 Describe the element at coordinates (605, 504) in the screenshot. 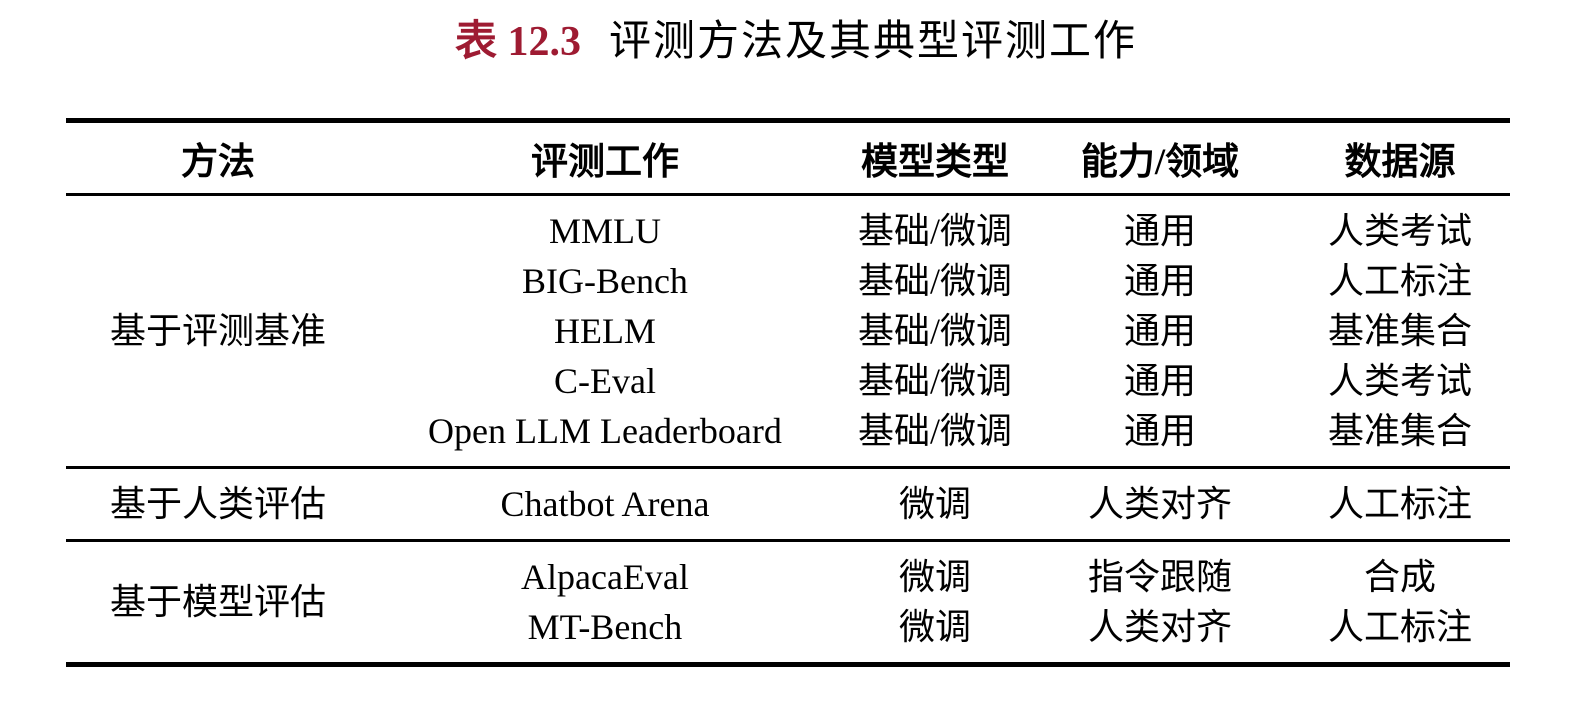

I see `work-cell: Chatbot Arena` at that location.